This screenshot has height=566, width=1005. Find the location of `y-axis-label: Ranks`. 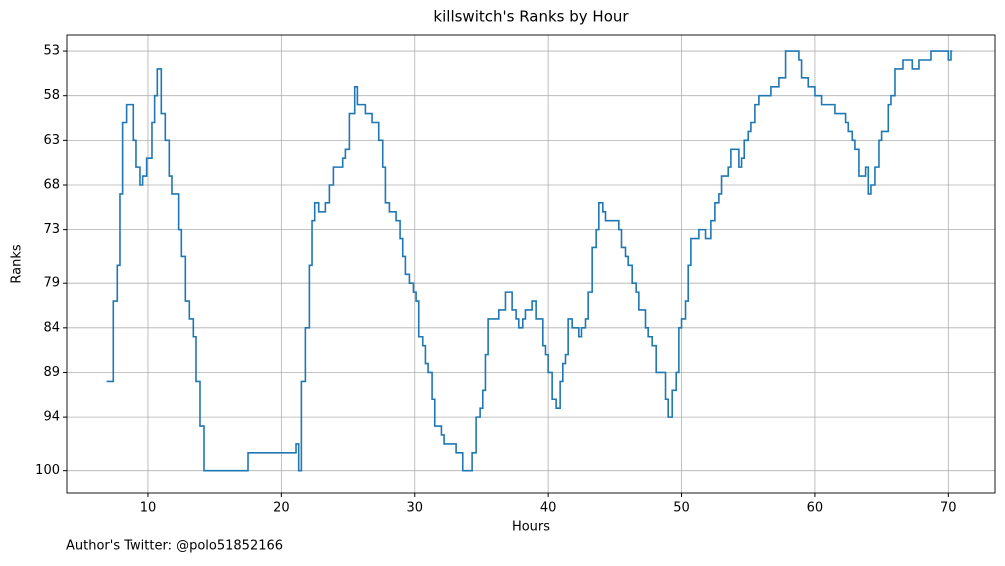

y-axis-label: Ranks is located at coordinates (17, 263).